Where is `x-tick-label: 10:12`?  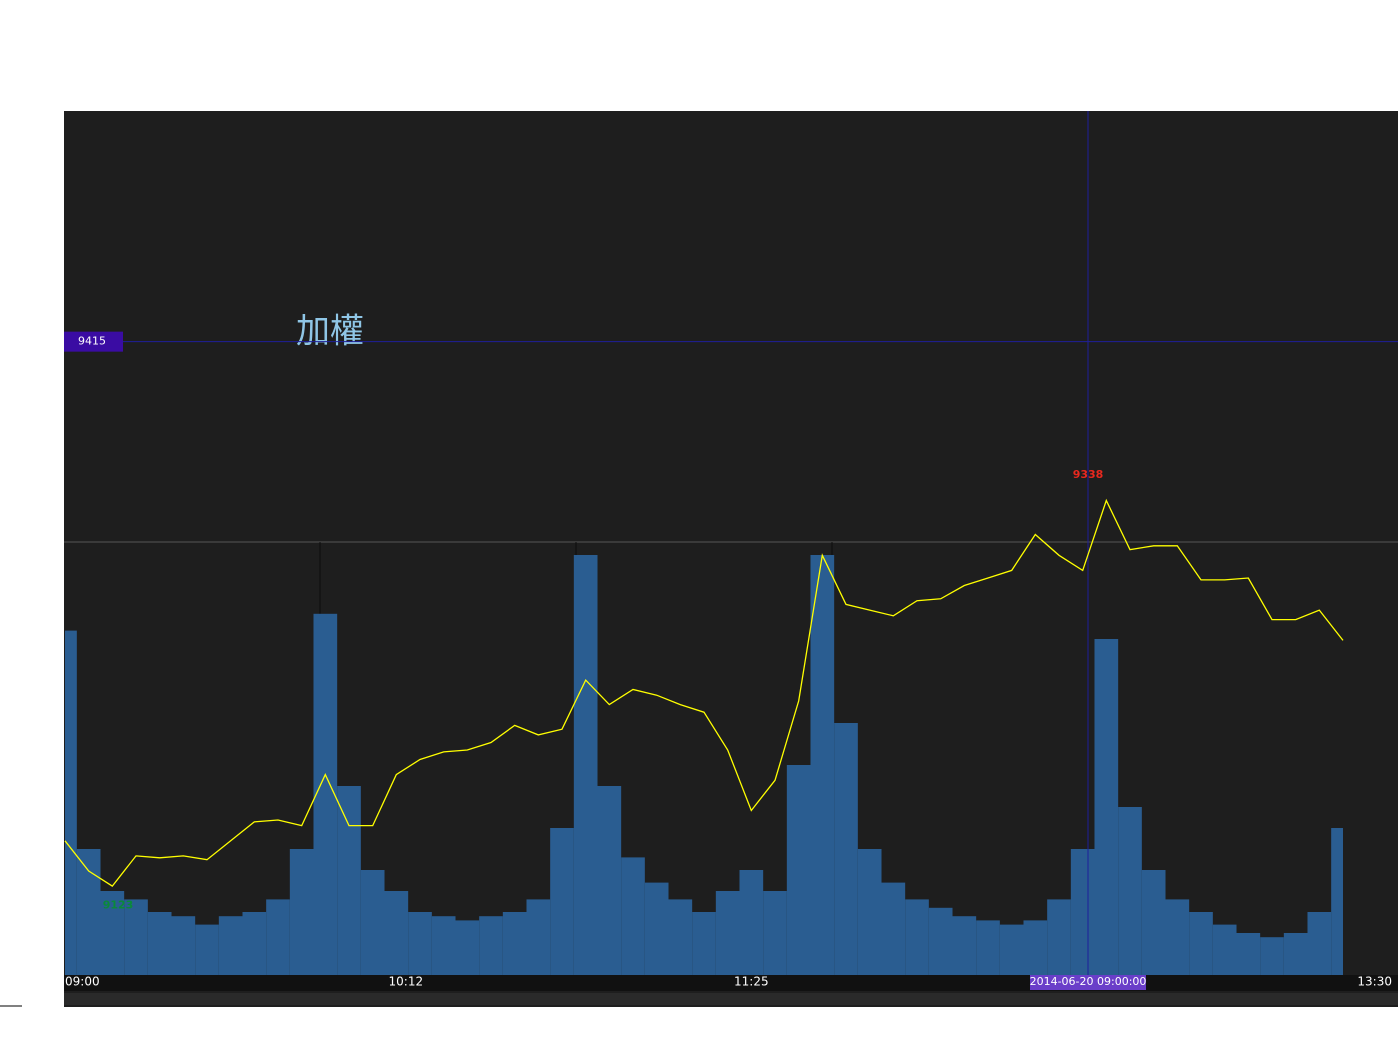
x-tick-label: 10:12 is located at coordinates (406, 982).